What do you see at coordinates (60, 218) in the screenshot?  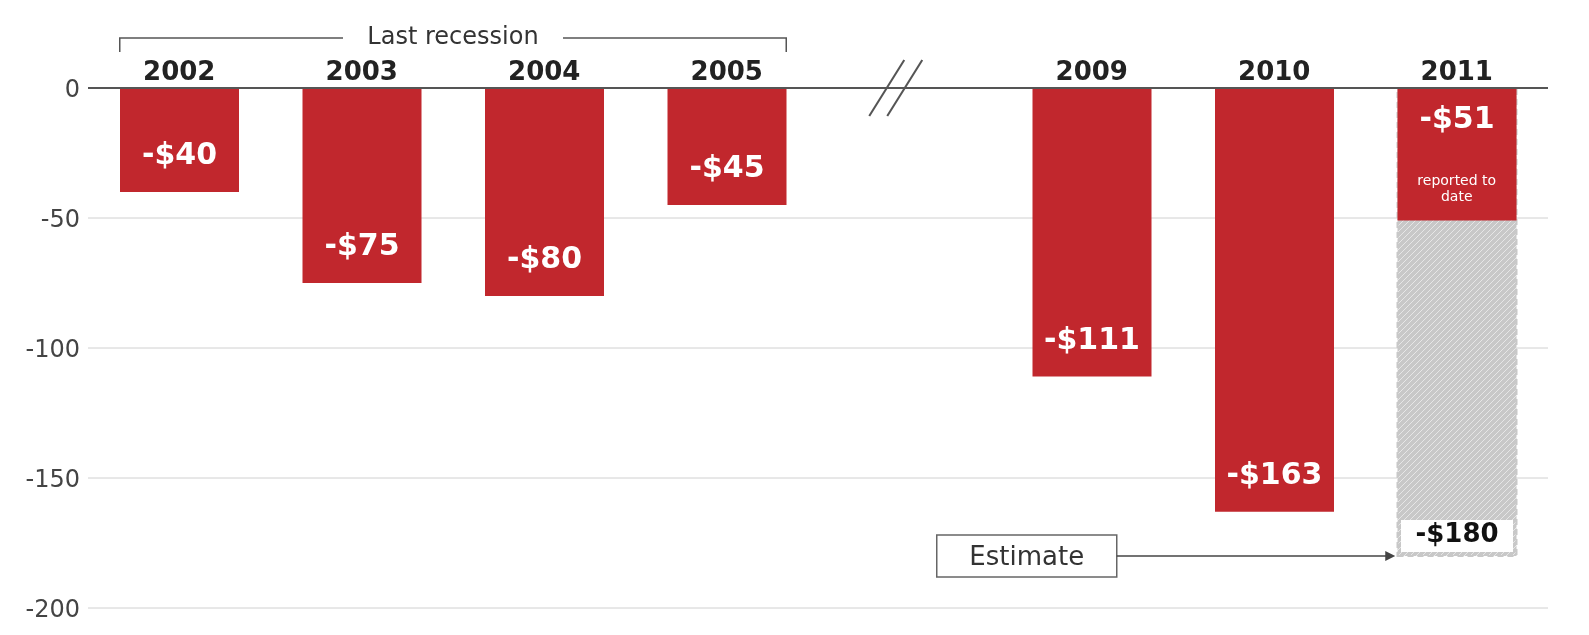 I see `y-tick-label: -50` at bounding box center [60, 218].